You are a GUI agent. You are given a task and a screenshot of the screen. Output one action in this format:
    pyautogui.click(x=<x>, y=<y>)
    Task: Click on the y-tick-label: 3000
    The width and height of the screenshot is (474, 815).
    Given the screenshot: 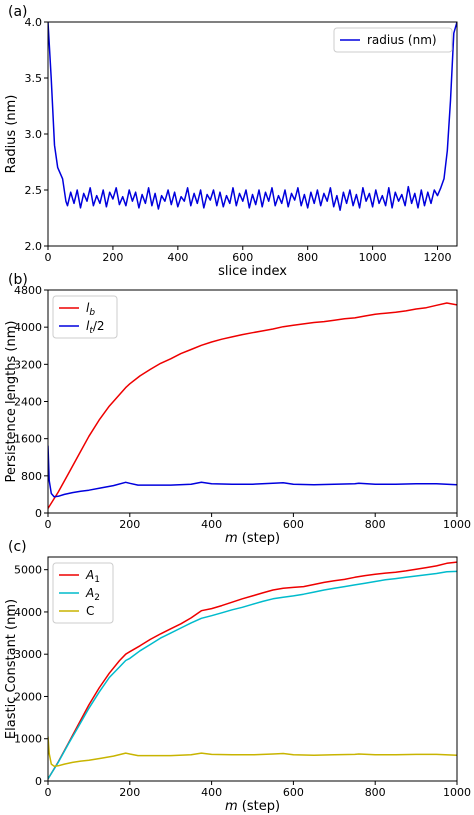 What is the action you would take?
    pyautogui.click(x=28, y=654)
    